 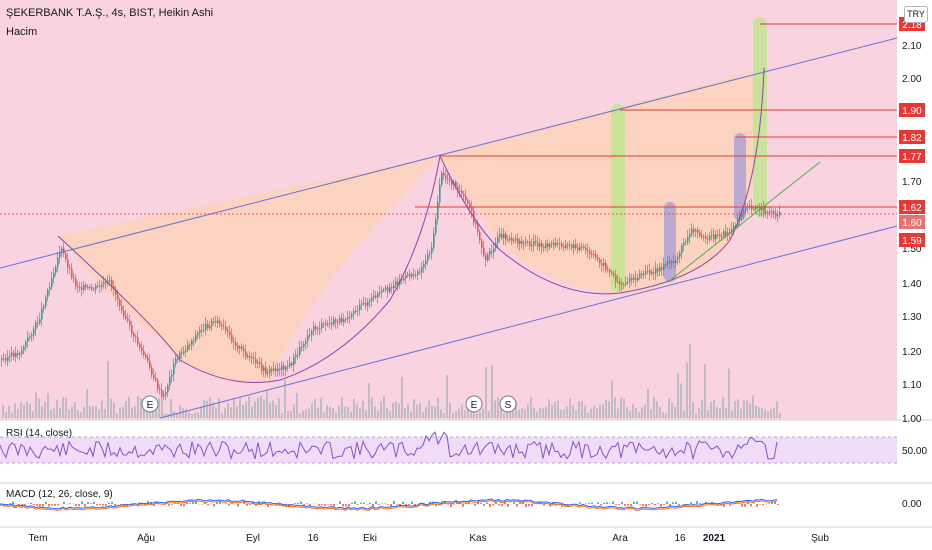 I want to click on macd-pane, so click(x=389, y=504).